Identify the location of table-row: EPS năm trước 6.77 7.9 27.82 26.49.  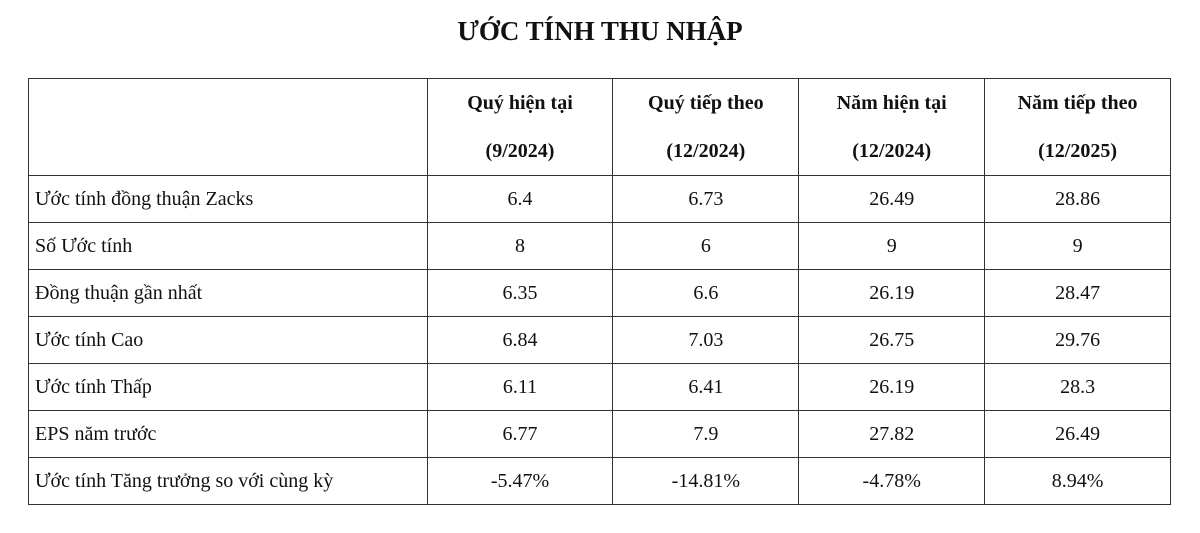
(599, 434).